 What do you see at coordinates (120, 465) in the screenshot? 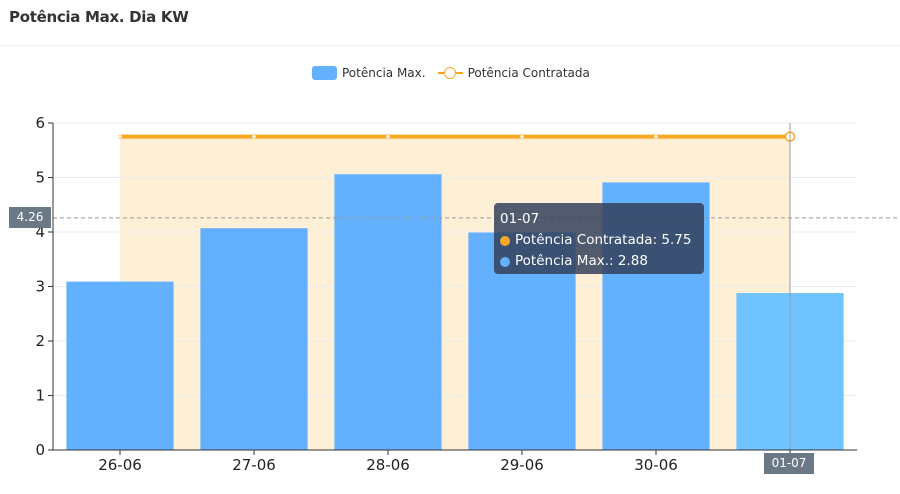
I see `x-tick-label: 26-06` at bounding box center [120, 465].